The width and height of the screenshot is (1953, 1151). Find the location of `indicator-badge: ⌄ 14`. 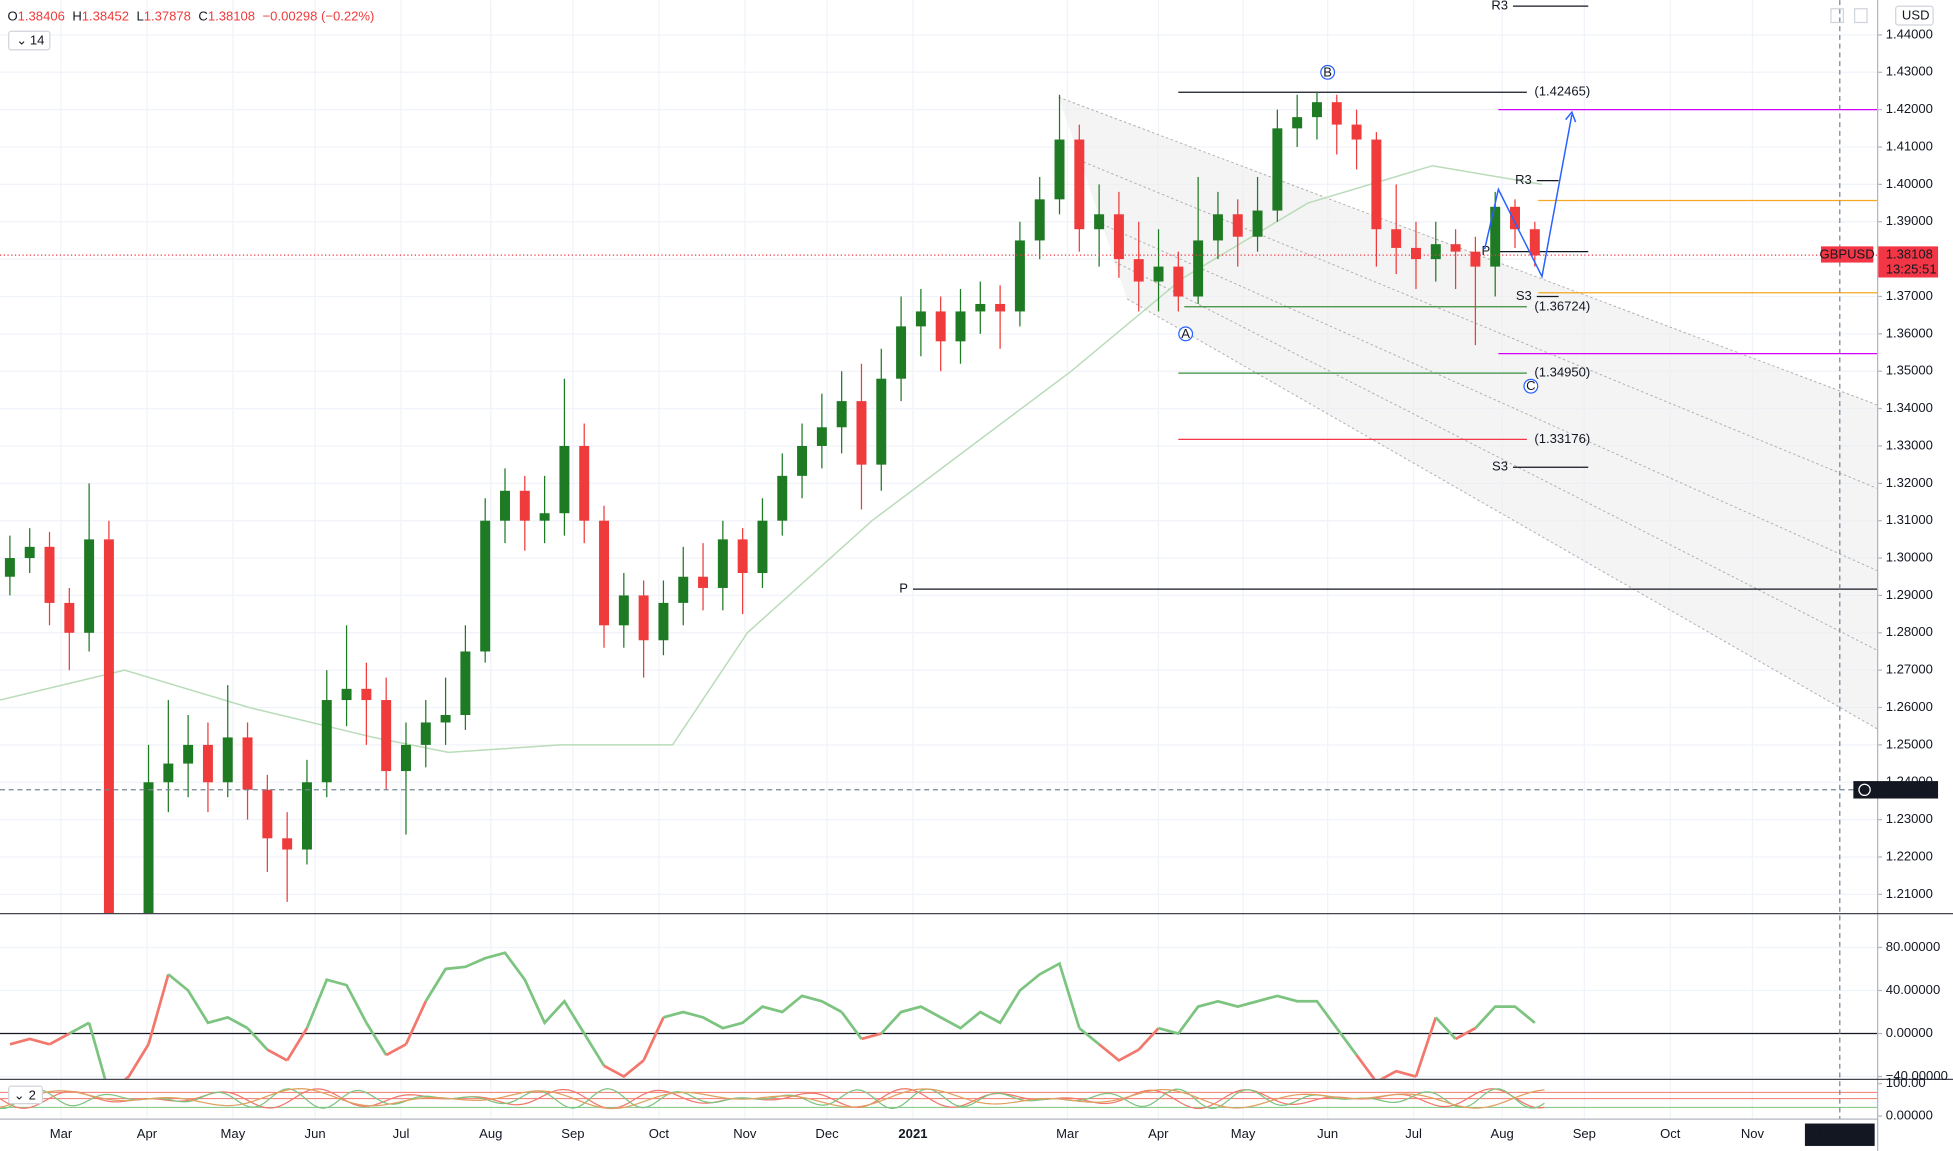

indicator-badge: ⌄ 14 is located at coordinates (29, 40).